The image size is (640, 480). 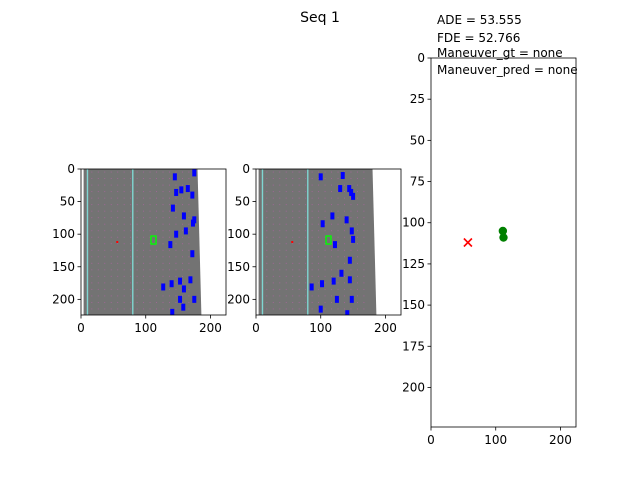 I want to click on bev2-target-marker, so click(x=292, y=242).